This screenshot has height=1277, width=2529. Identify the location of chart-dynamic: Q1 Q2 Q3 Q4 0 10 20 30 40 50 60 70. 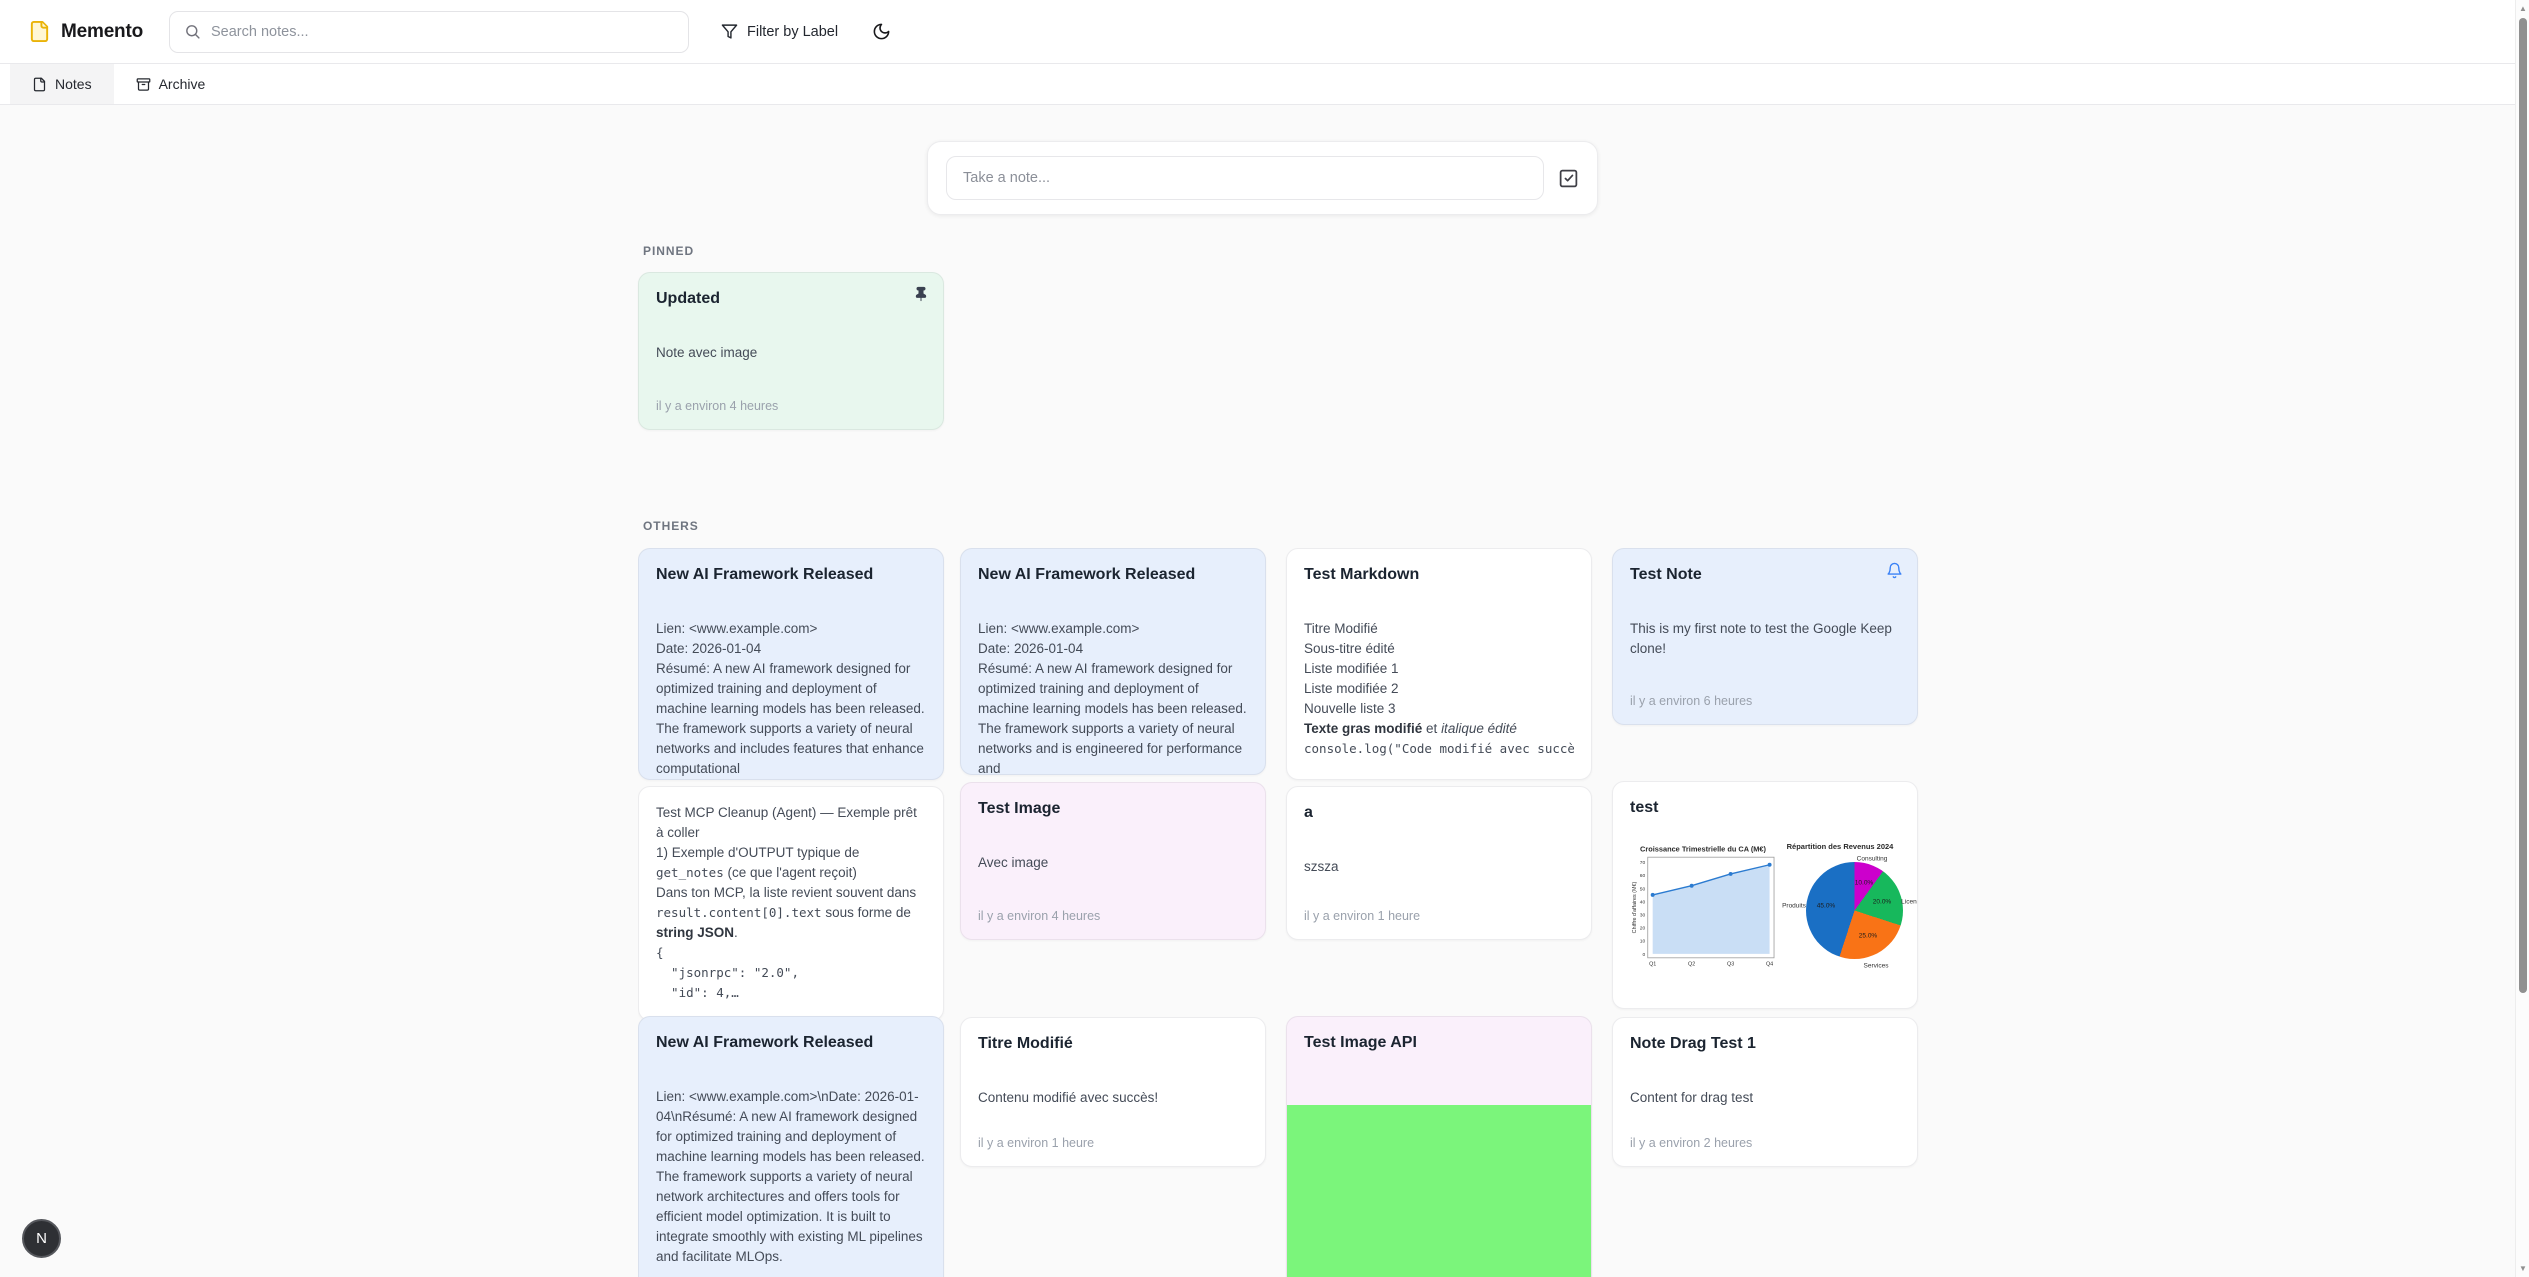
(1706, 914).